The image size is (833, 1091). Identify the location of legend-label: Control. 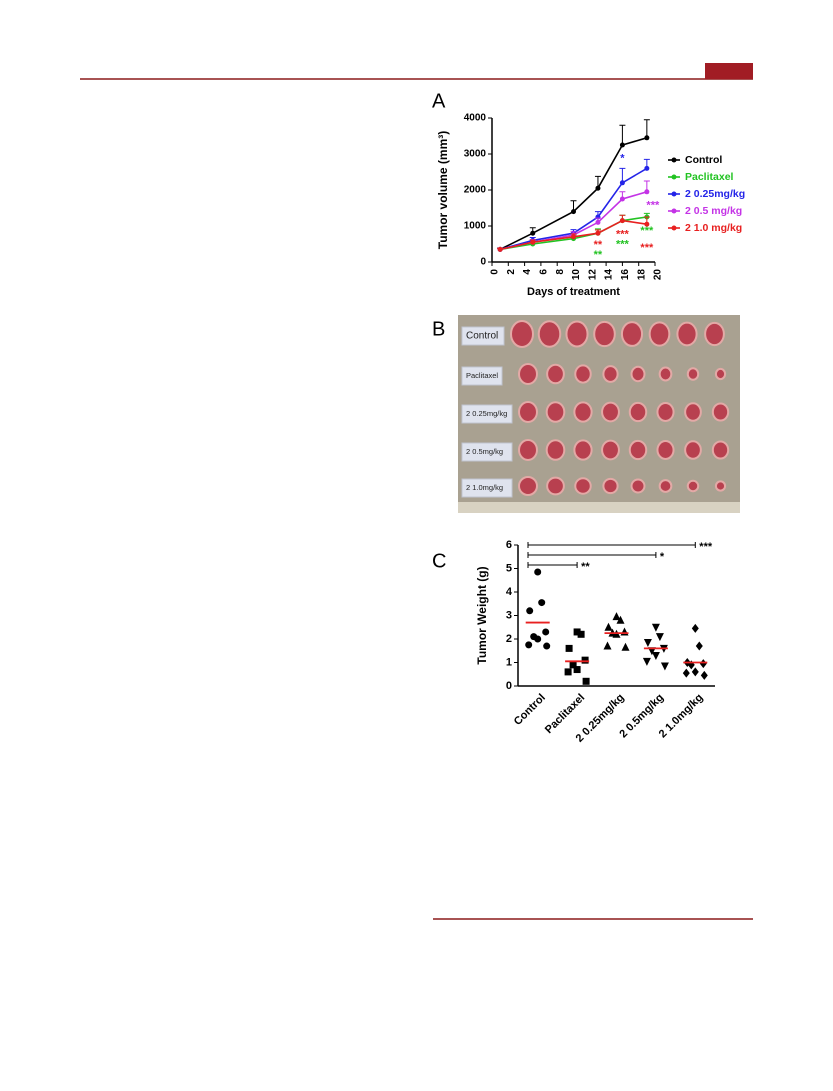
(703, 160).